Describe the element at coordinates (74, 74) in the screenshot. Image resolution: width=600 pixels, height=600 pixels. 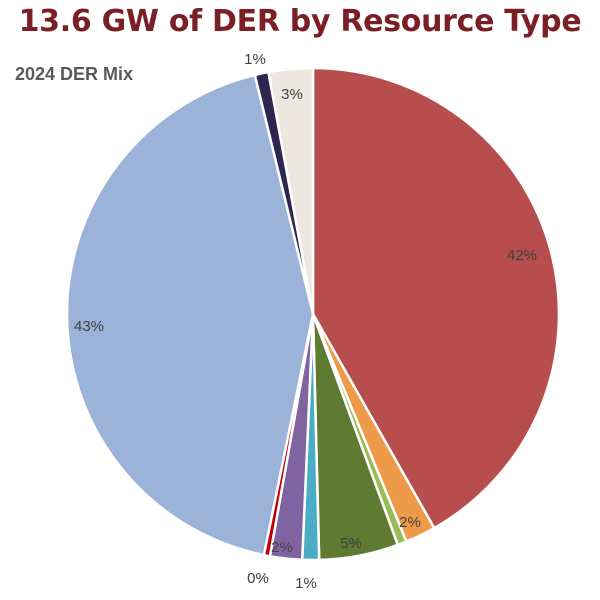
I see `chart-subtitle: 2024 DER Mix` at that location.